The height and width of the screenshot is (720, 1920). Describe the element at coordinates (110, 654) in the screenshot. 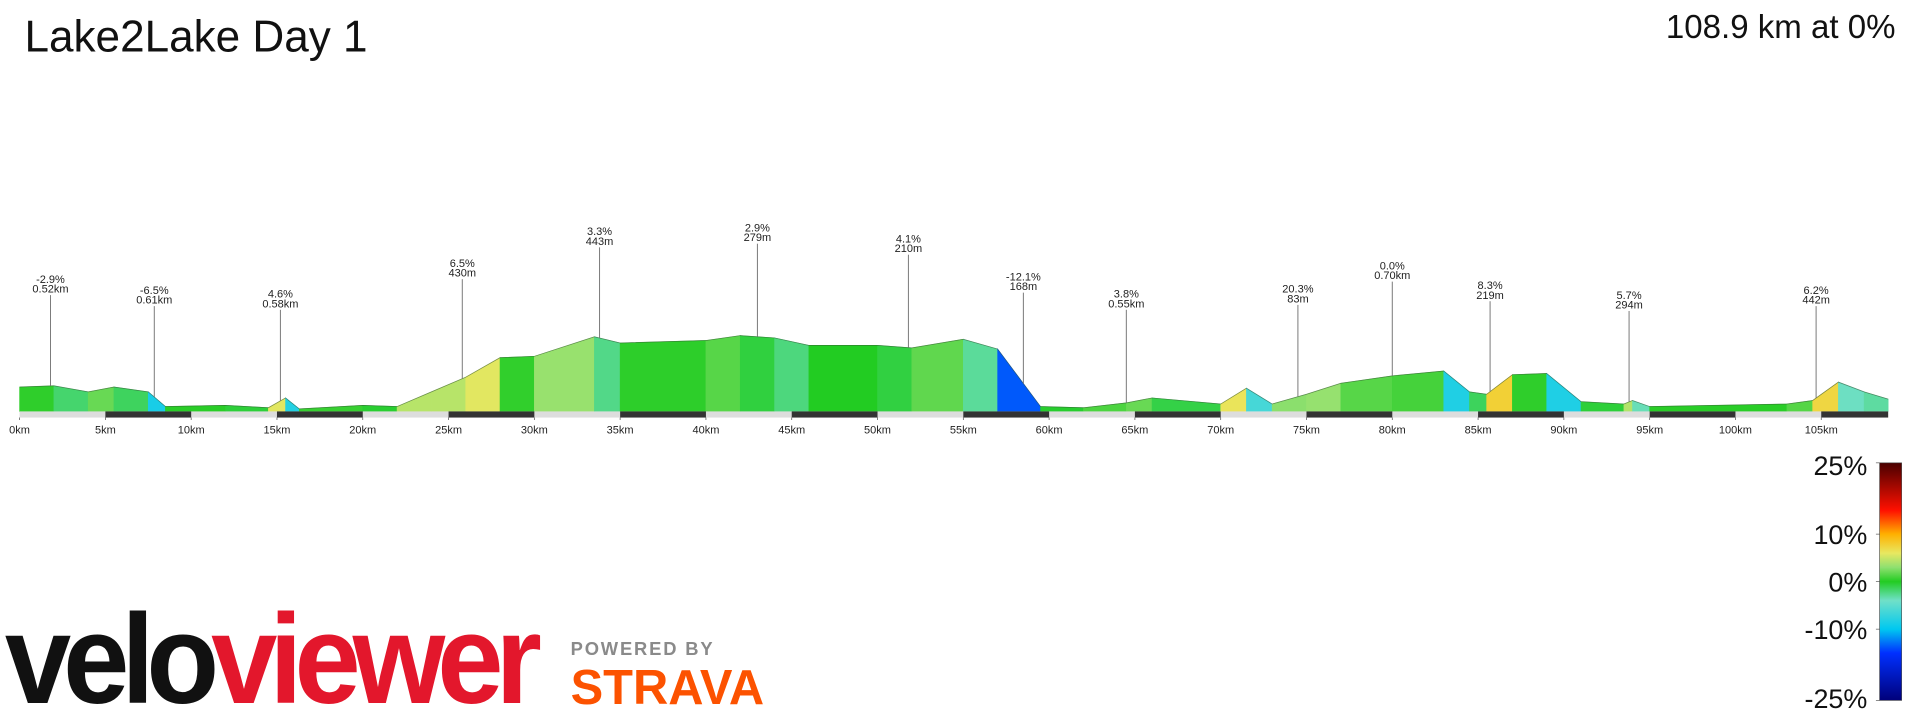

I see `brand-velo: velo` at that location.